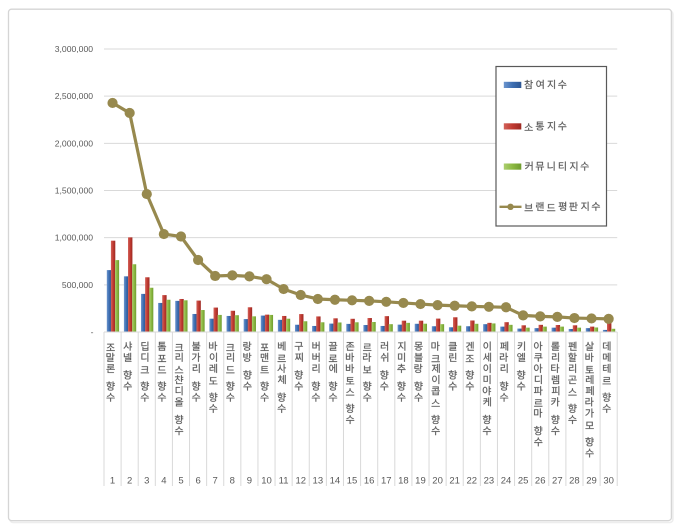  I want to click on svg-text: 23, so click(489, 480).